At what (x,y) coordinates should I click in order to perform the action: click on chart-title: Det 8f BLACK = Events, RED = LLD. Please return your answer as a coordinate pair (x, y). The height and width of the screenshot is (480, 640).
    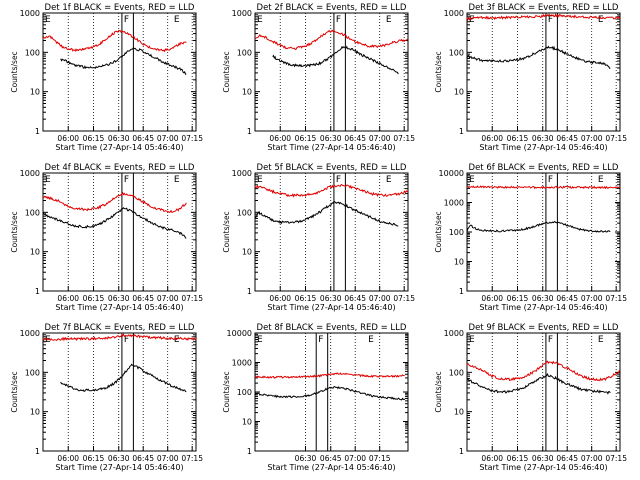
    Looking at the image, I should click on (332, 328).